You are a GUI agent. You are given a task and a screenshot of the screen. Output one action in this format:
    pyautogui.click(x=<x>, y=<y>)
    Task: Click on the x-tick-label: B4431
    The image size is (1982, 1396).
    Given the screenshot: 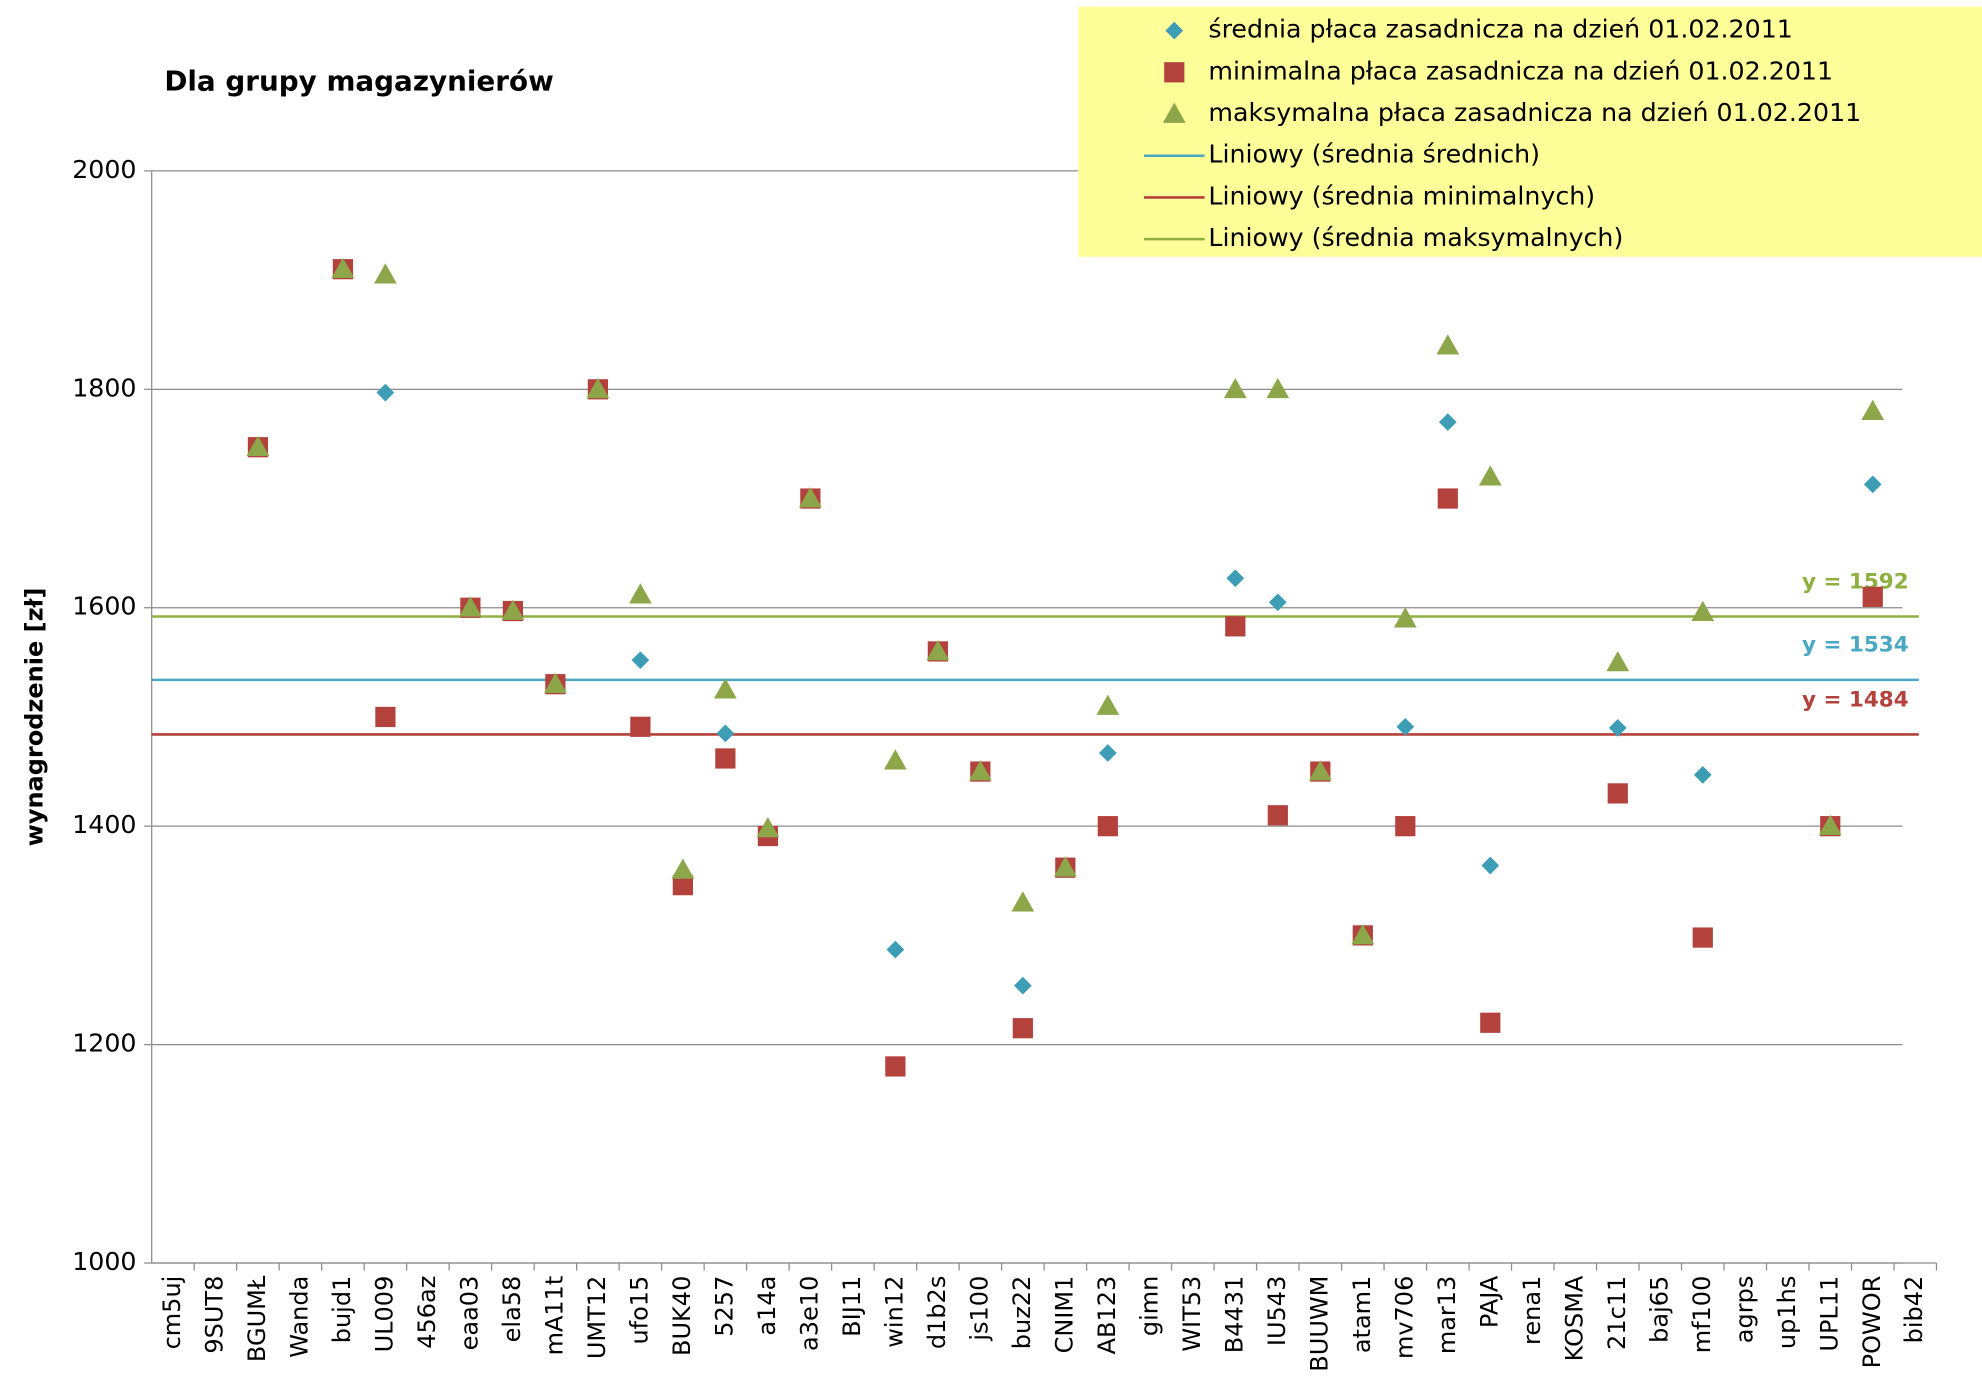 What is the action you would take?
    pyautogui.click(x=1234, y=1315)
    